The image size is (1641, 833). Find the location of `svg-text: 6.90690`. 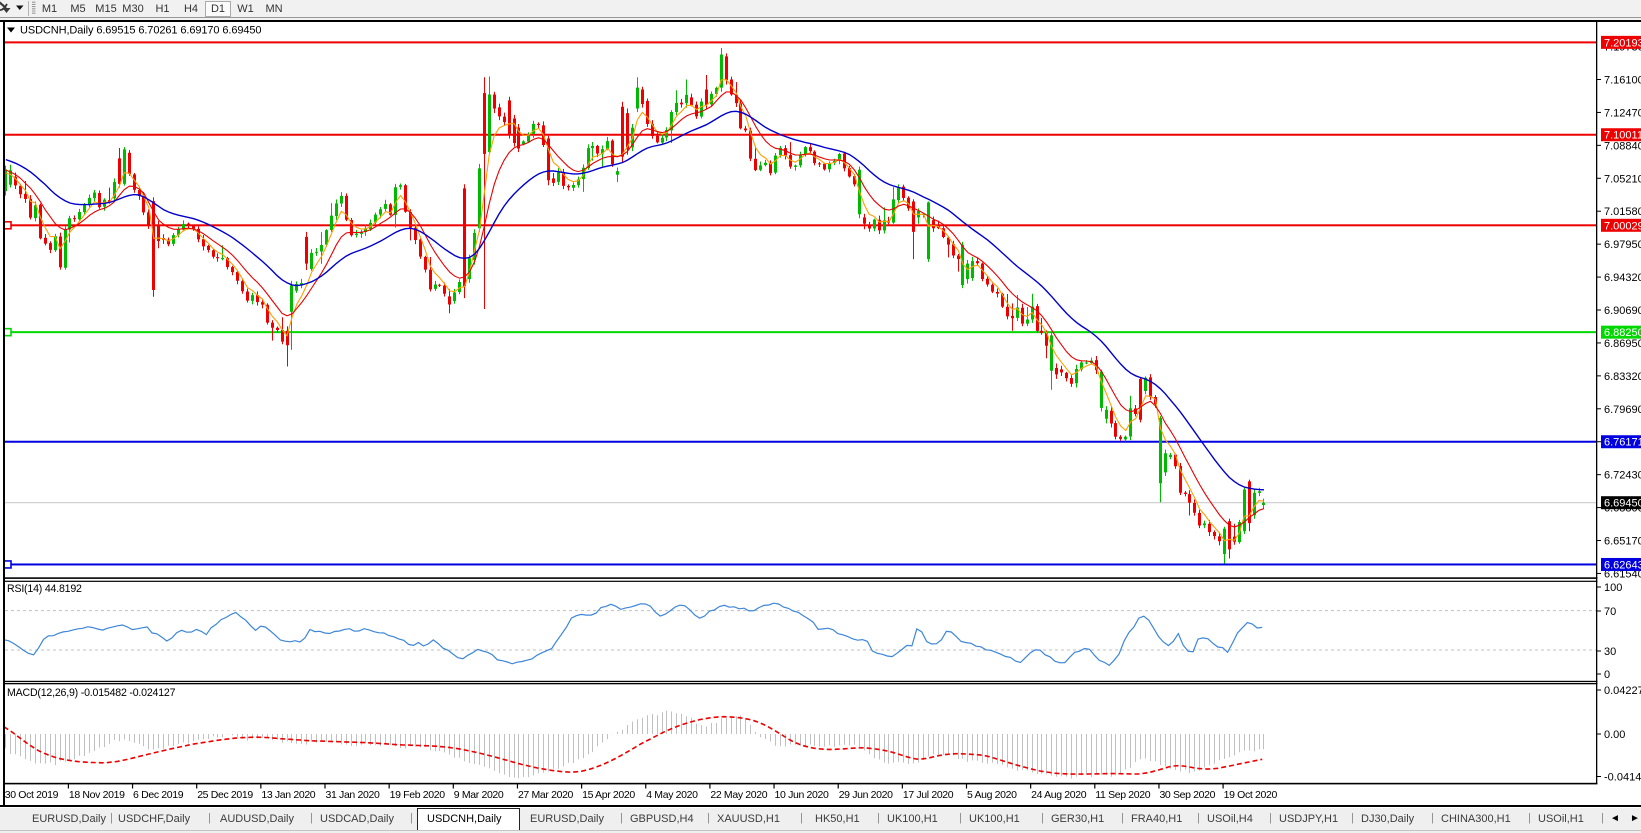

svg-text: 6.90690 is located at coordinates (1622, 311).